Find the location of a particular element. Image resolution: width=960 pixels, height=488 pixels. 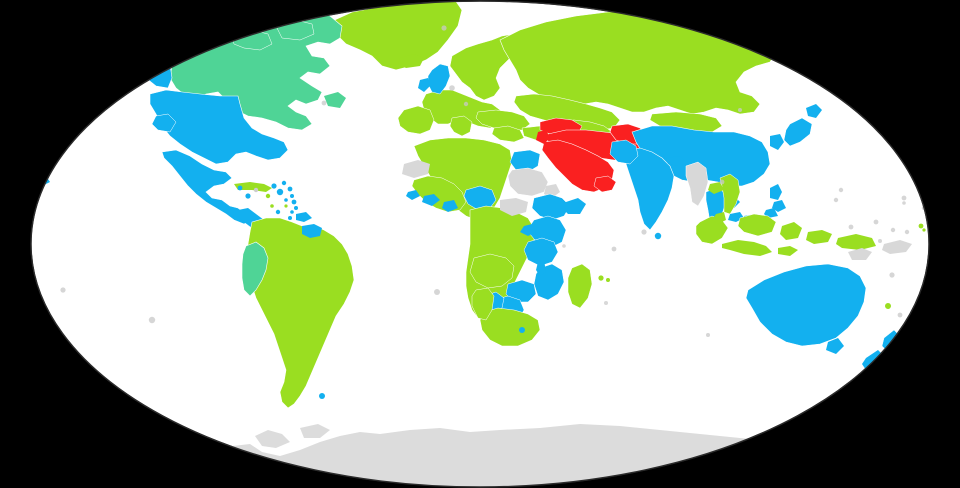

country-korea is located at coordinates (777, 142).